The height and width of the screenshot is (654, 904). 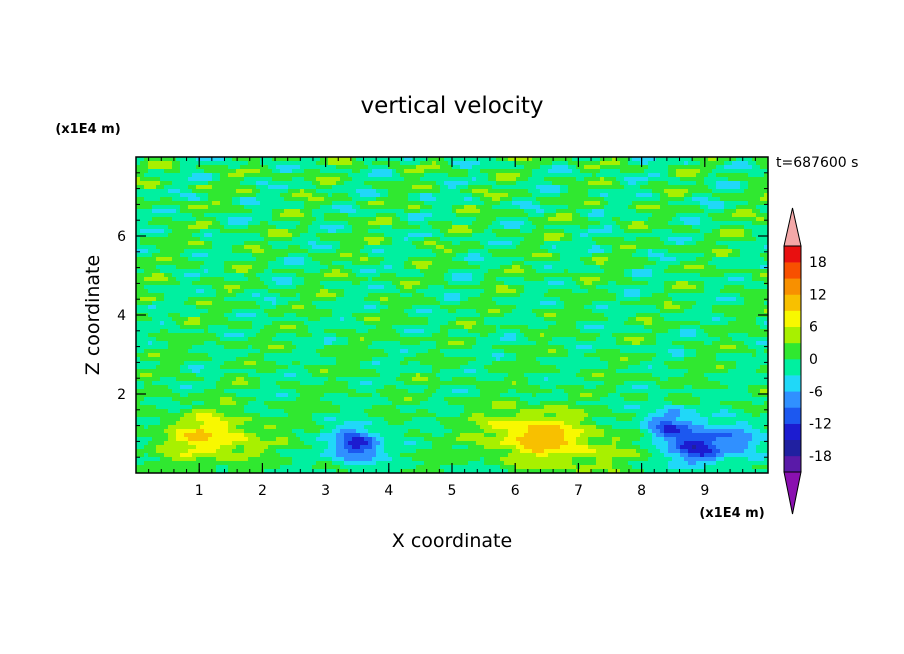 I want to click on time-label: t=687600 s, so click(x=817, y=163).